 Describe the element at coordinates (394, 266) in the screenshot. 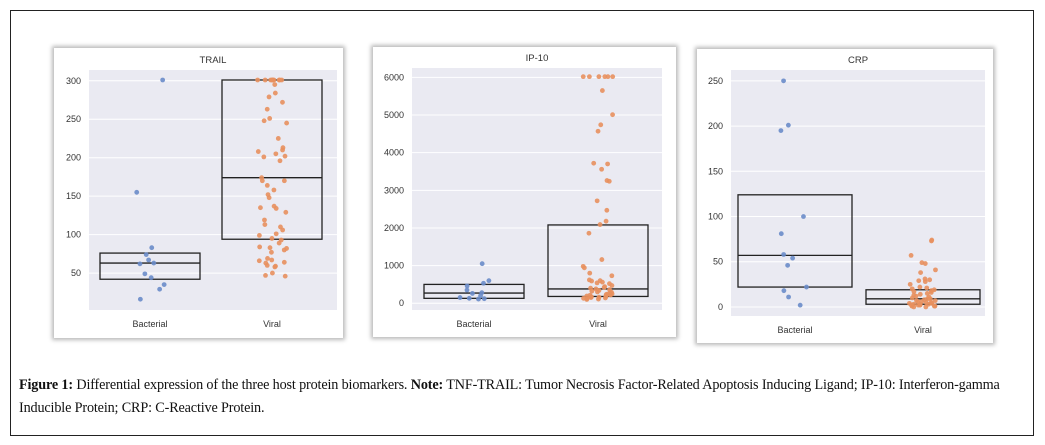

I see `y-tick-label: 1000` at that location.